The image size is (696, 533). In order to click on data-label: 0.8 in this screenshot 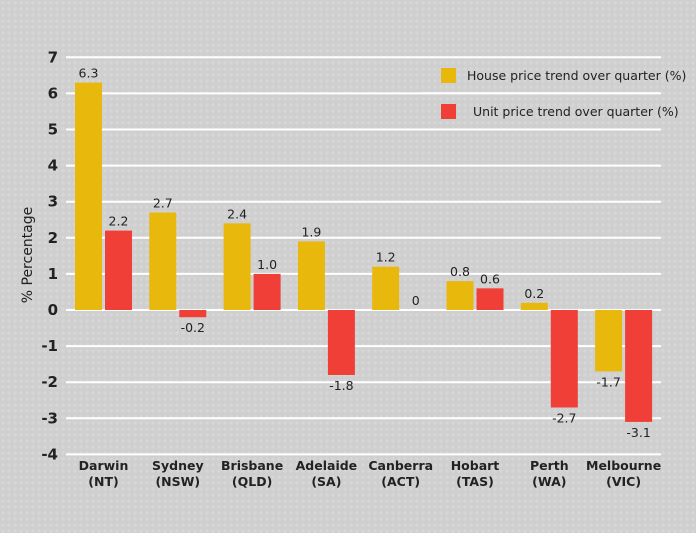, I will do `click(460, 271)`.